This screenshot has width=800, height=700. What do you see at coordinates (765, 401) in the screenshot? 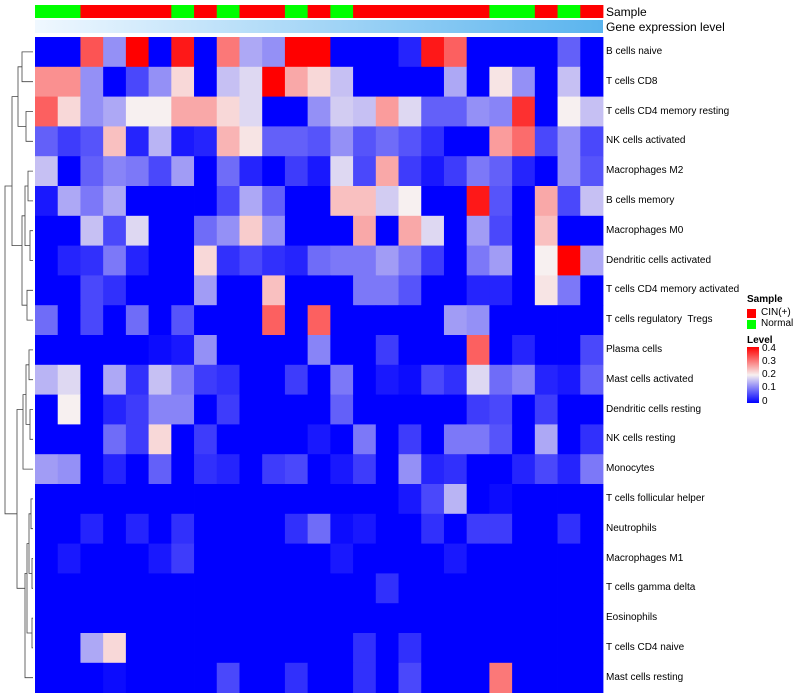
I see `level-tick-0: 0` at bounding box center [765, 401].